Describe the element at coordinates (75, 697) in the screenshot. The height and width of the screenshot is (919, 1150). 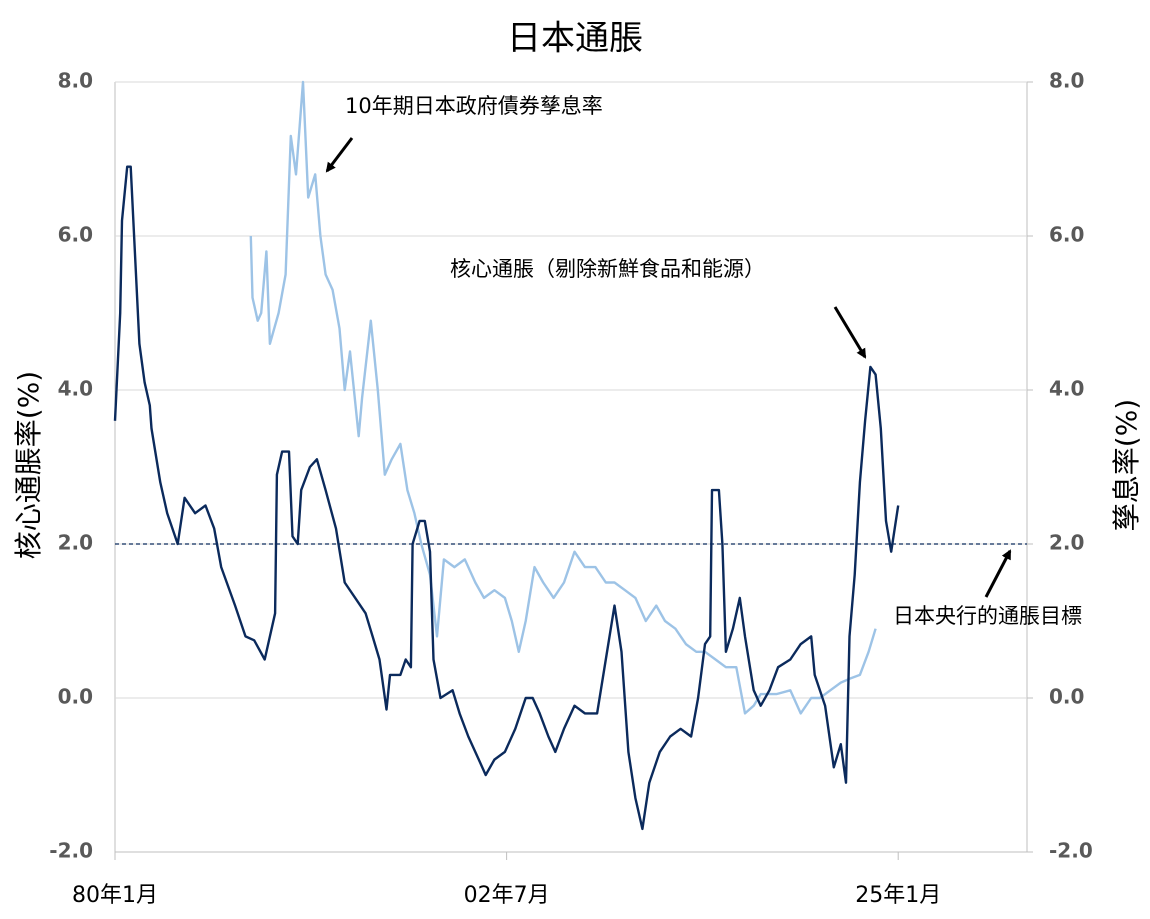
I see `y-tick-label: 0.0` at that location.